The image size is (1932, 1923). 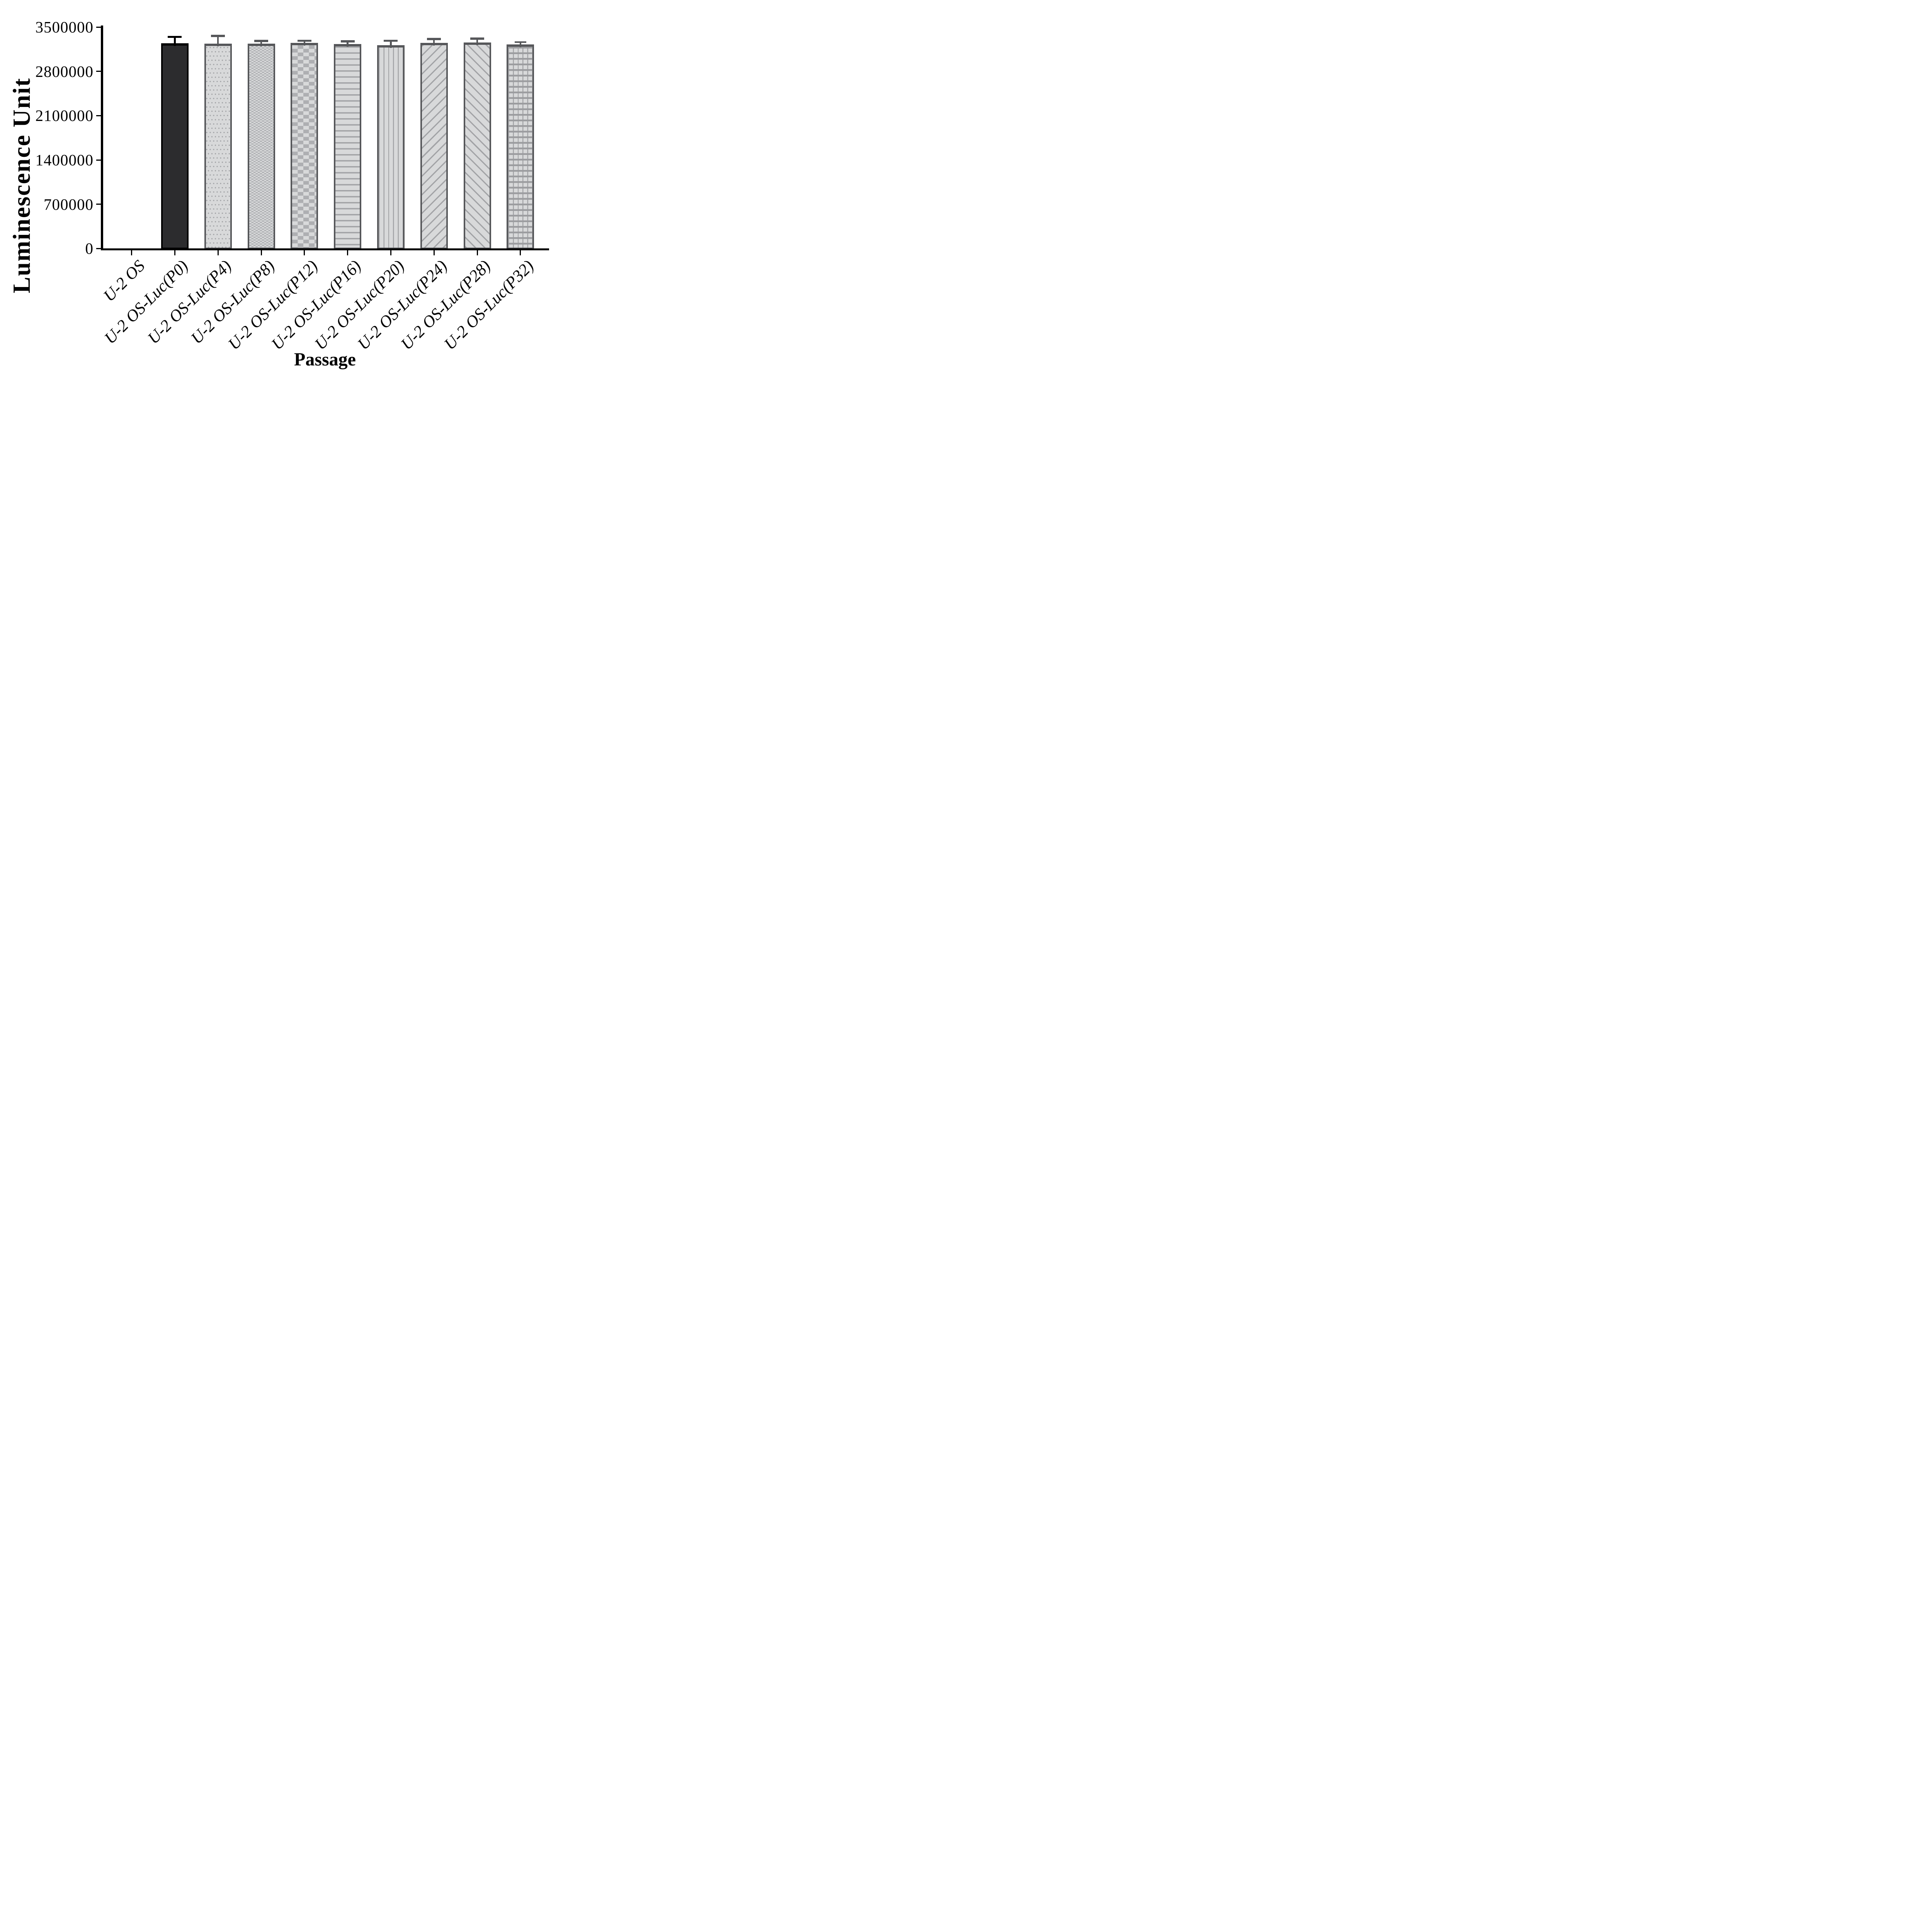 What do you see at coordinates (521, 146) in the screenshot?
I see `bar-u-2-os-luc-p32` at bounding box center [521, 146].